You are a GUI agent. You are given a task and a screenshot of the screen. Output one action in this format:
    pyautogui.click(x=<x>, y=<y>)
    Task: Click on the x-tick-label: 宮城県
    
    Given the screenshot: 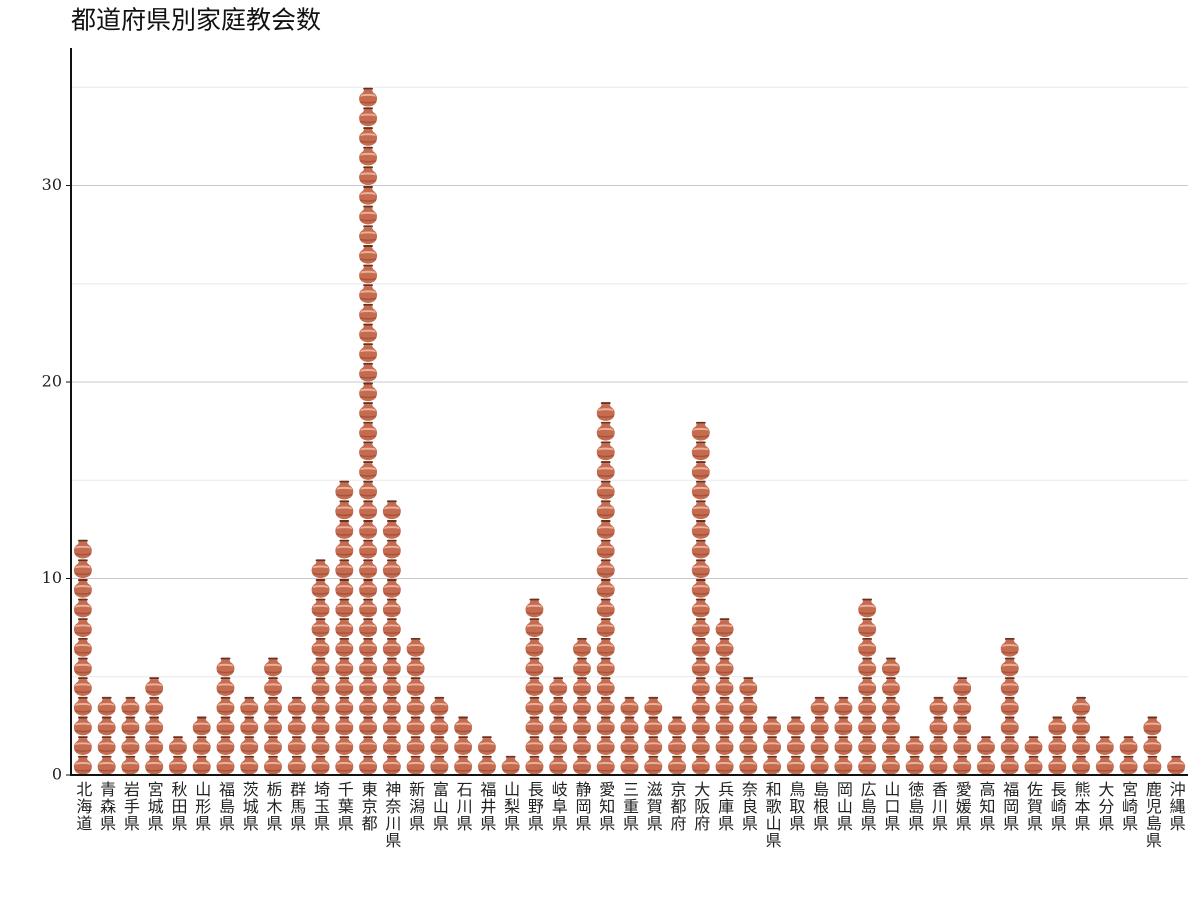 What is the action you would take?
    pyautogui.click(x=154, y=806)
    